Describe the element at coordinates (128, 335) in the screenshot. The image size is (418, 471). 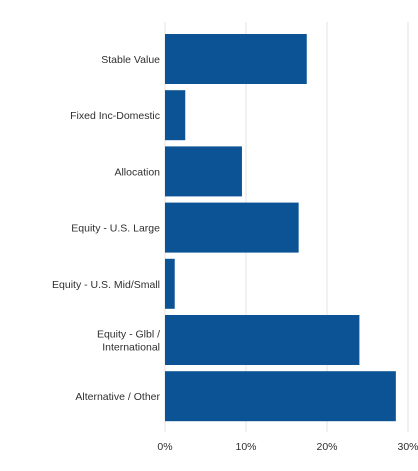
I see `category-label: Equity - Glbl /` at that location.